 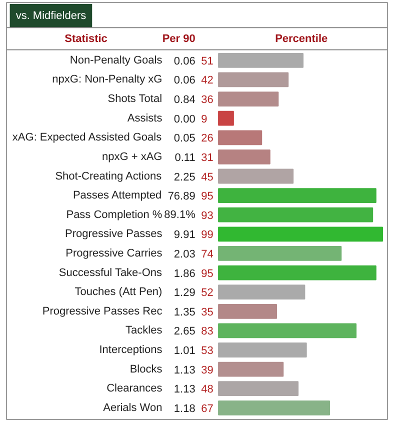 I want to click on data-label: 45, so click(x=207, y=177).